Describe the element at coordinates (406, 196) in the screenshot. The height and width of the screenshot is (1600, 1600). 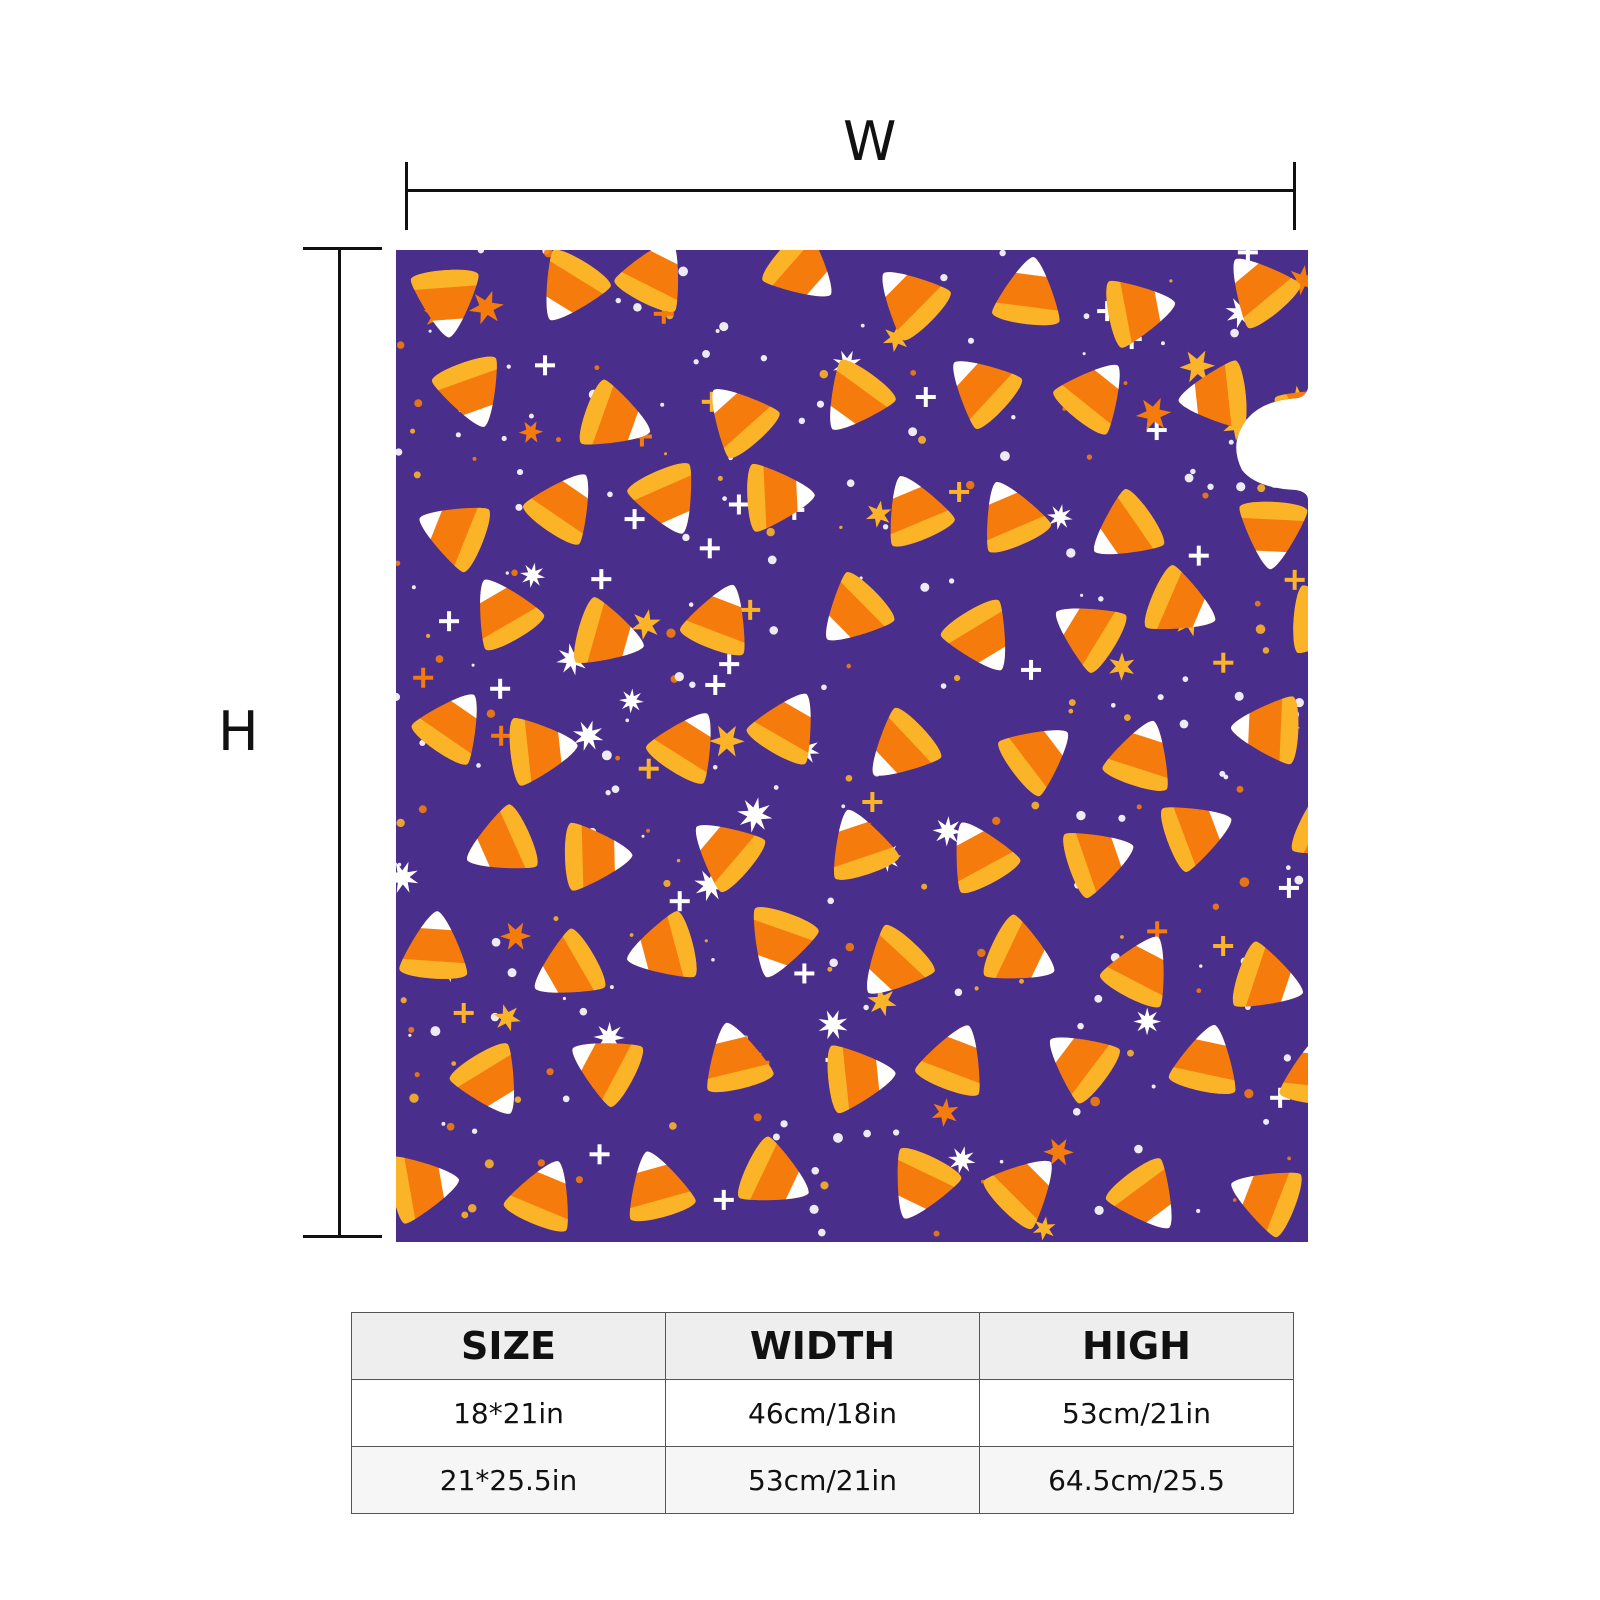
I see `width-tick-left` at that location.